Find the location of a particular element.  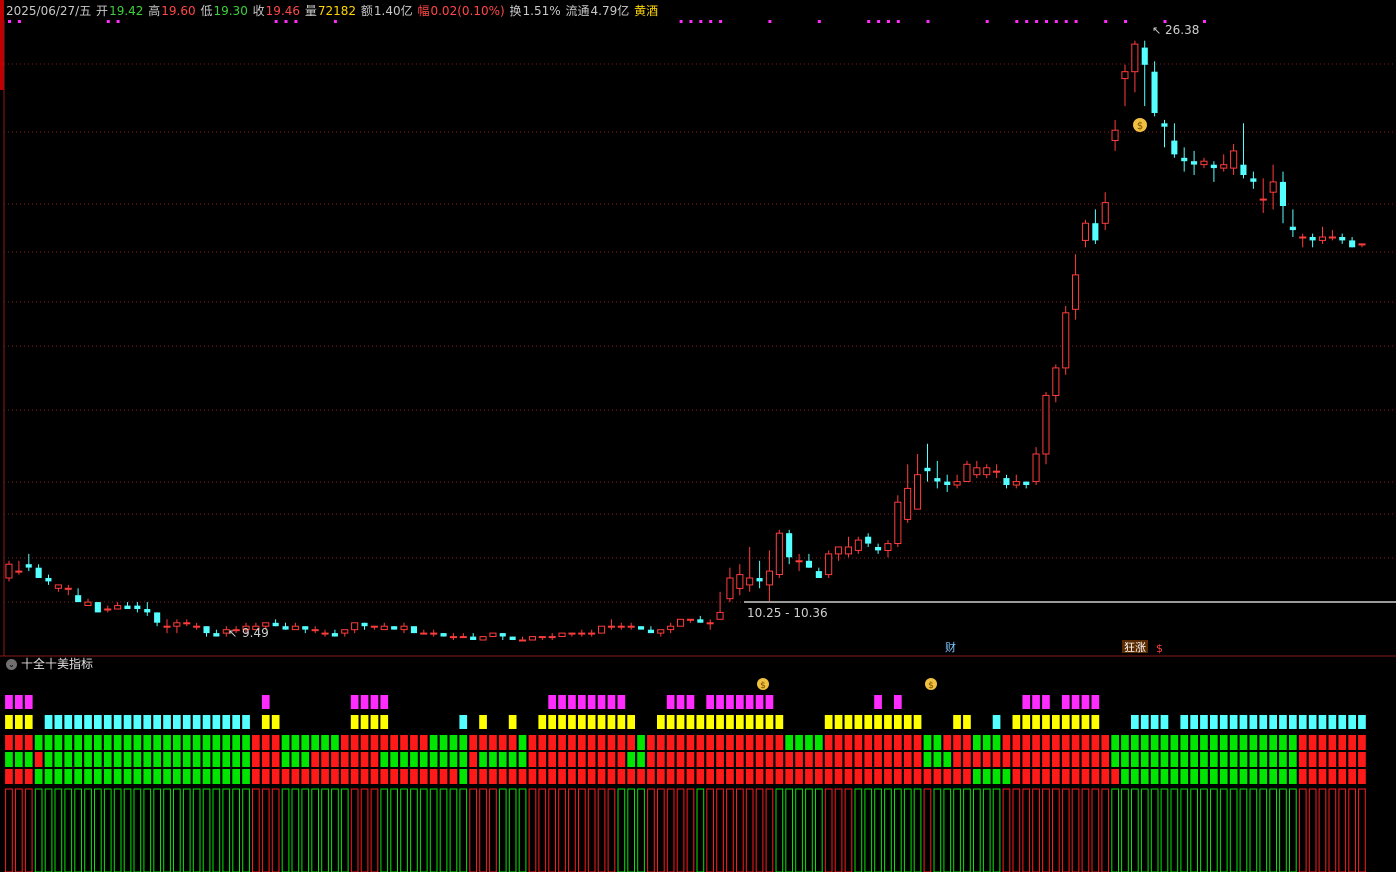

turnover-label: 换 is located at coordinates (515, 11).